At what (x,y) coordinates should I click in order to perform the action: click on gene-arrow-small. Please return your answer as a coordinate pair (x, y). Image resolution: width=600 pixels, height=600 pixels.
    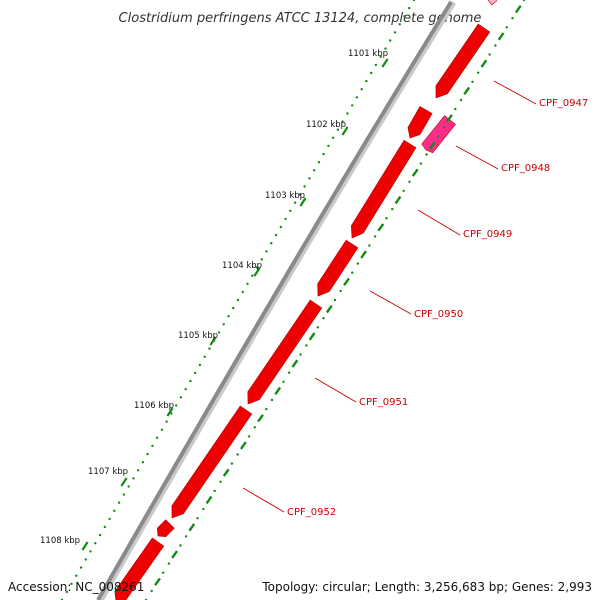
    Looking at the image, I should click on (165, 528).